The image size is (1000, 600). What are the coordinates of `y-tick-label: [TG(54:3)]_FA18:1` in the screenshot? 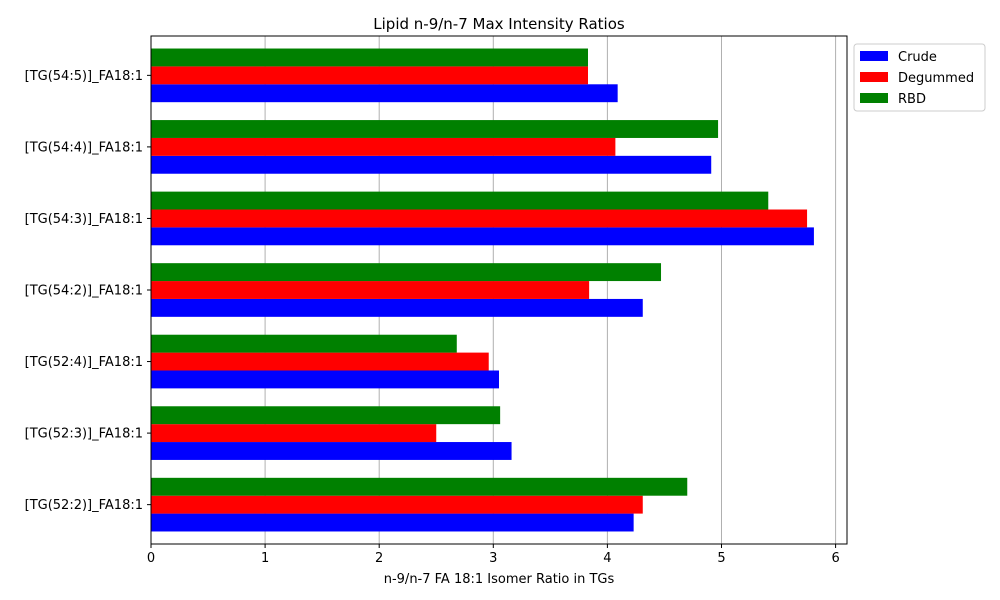 It's located at (84, 219).